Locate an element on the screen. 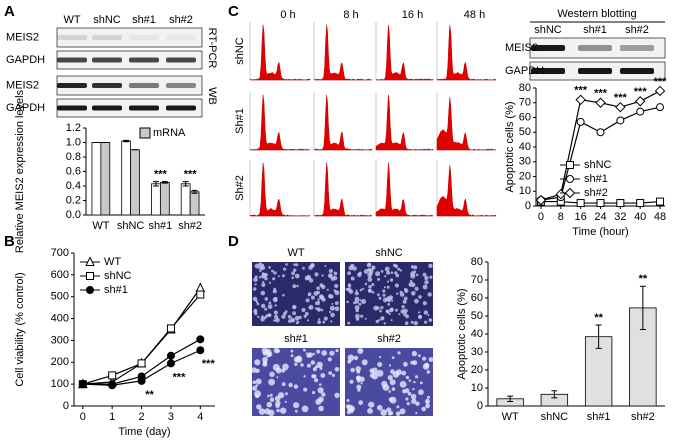  time-label: 0 h is located at coordinates (287, 15).